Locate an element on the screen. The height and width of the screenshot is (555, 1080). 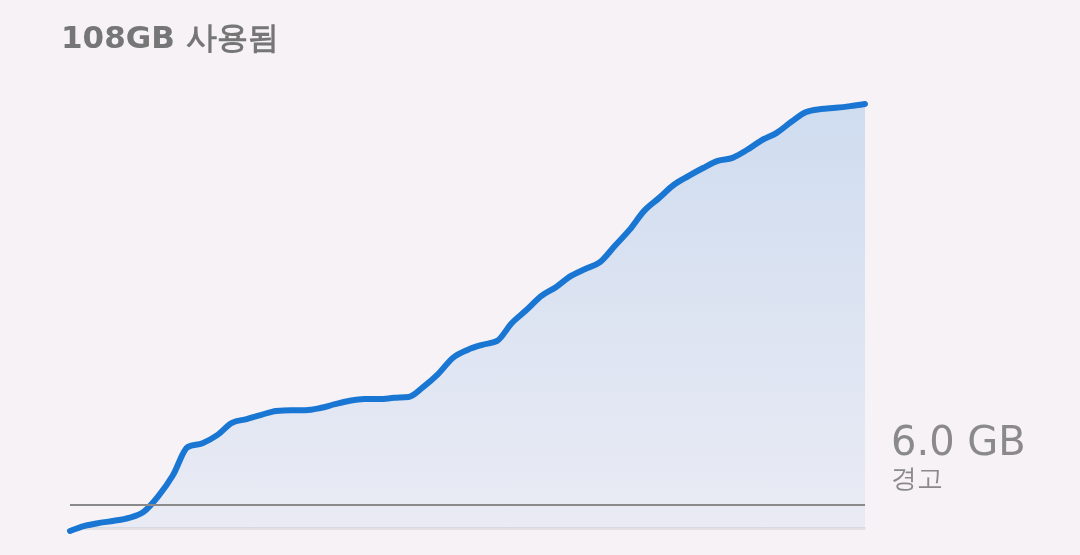
ref-line-label: 6.0 GB is located at coordinates (958, 441).